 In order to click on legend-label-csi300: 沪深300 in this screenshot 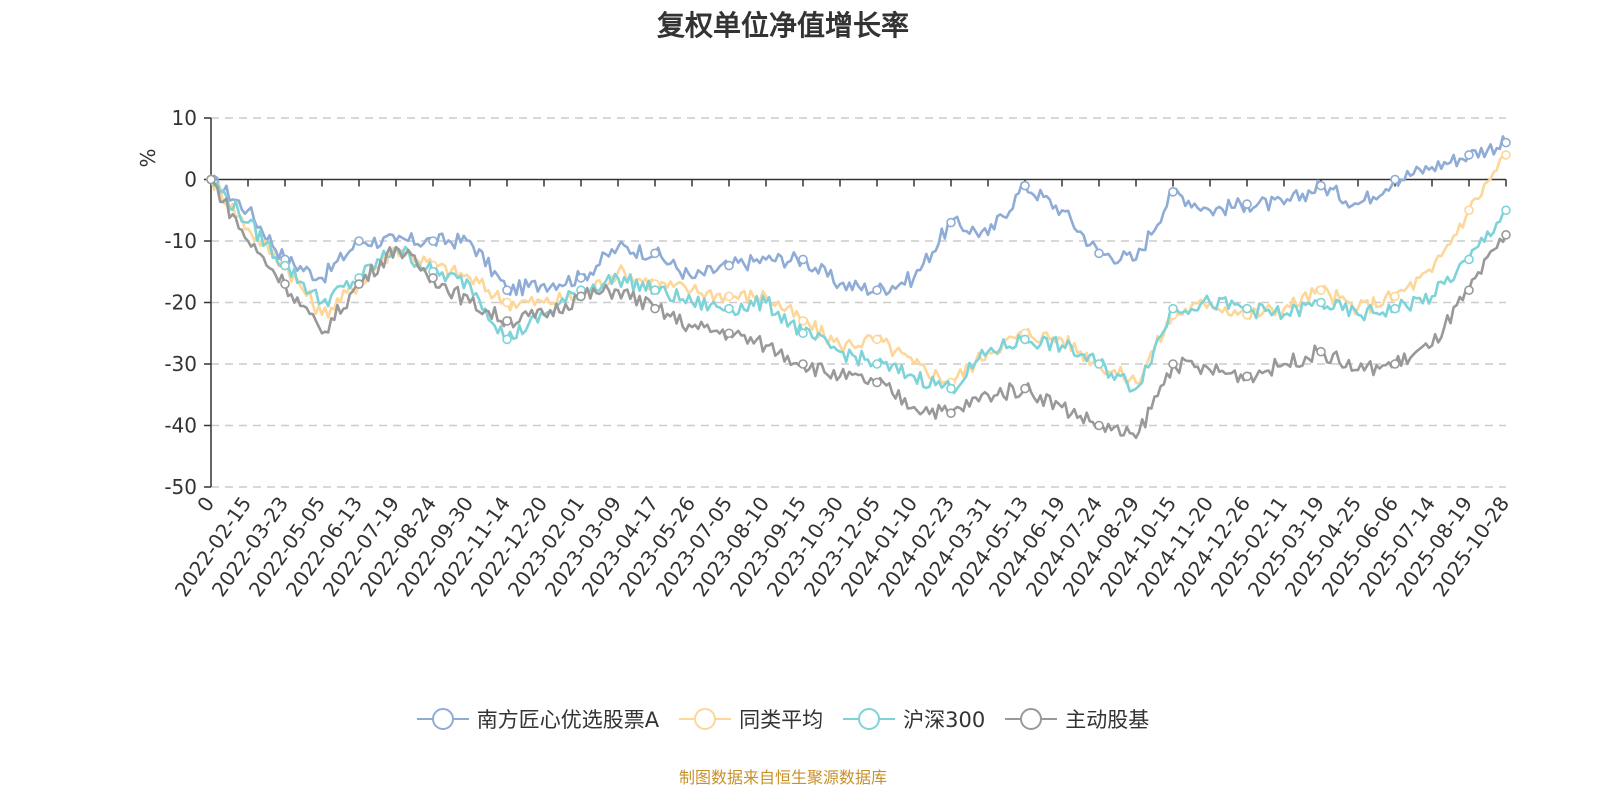, I will do `click(944, 720)`.